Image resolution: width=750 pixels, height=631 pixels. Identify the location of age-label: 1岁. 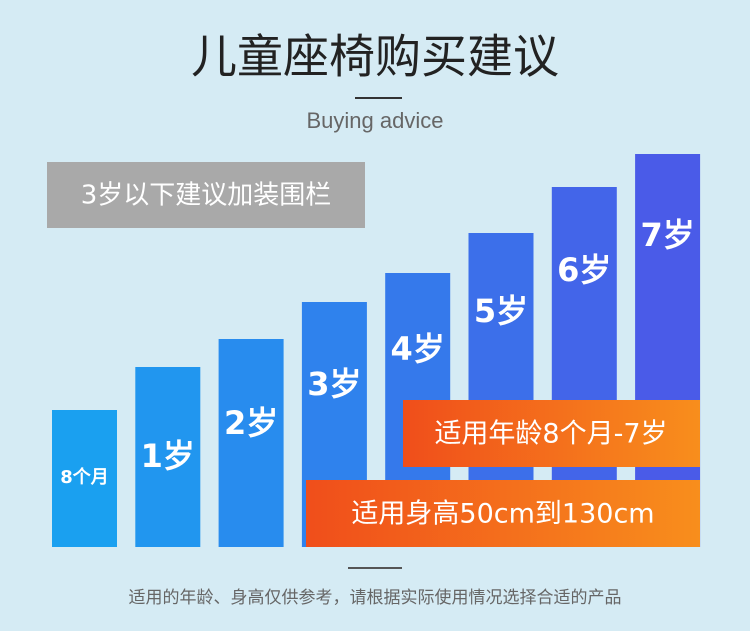
(168, 456).